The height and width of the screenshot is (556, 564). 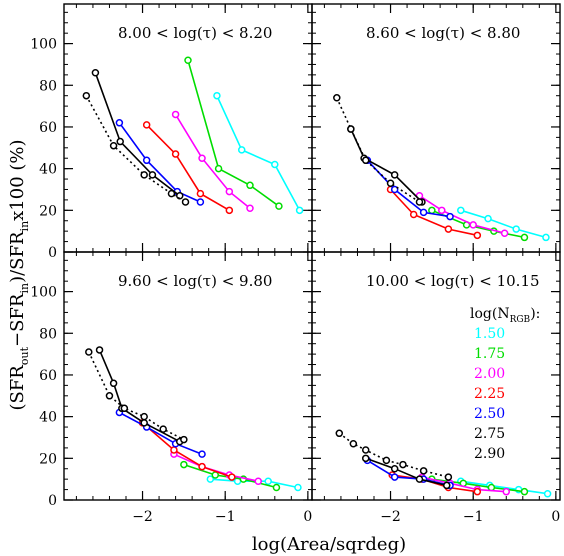 What do you see at coordinates (24, 288) in the screenshot?
I see `y-axis-title-sub-in1: in` at bounding box center [24, 288].